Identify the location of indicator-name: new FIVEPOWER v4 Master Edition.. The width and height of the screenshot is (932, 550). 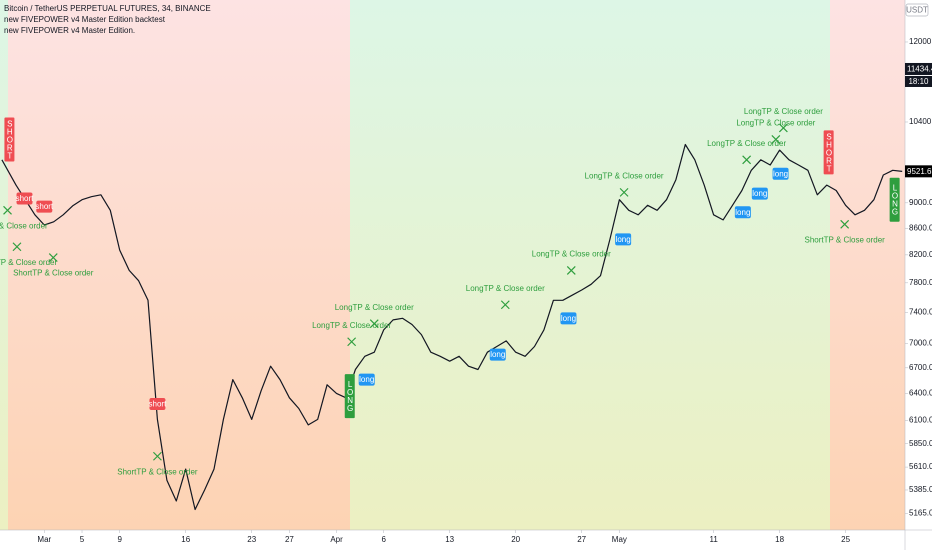
(69, 30).